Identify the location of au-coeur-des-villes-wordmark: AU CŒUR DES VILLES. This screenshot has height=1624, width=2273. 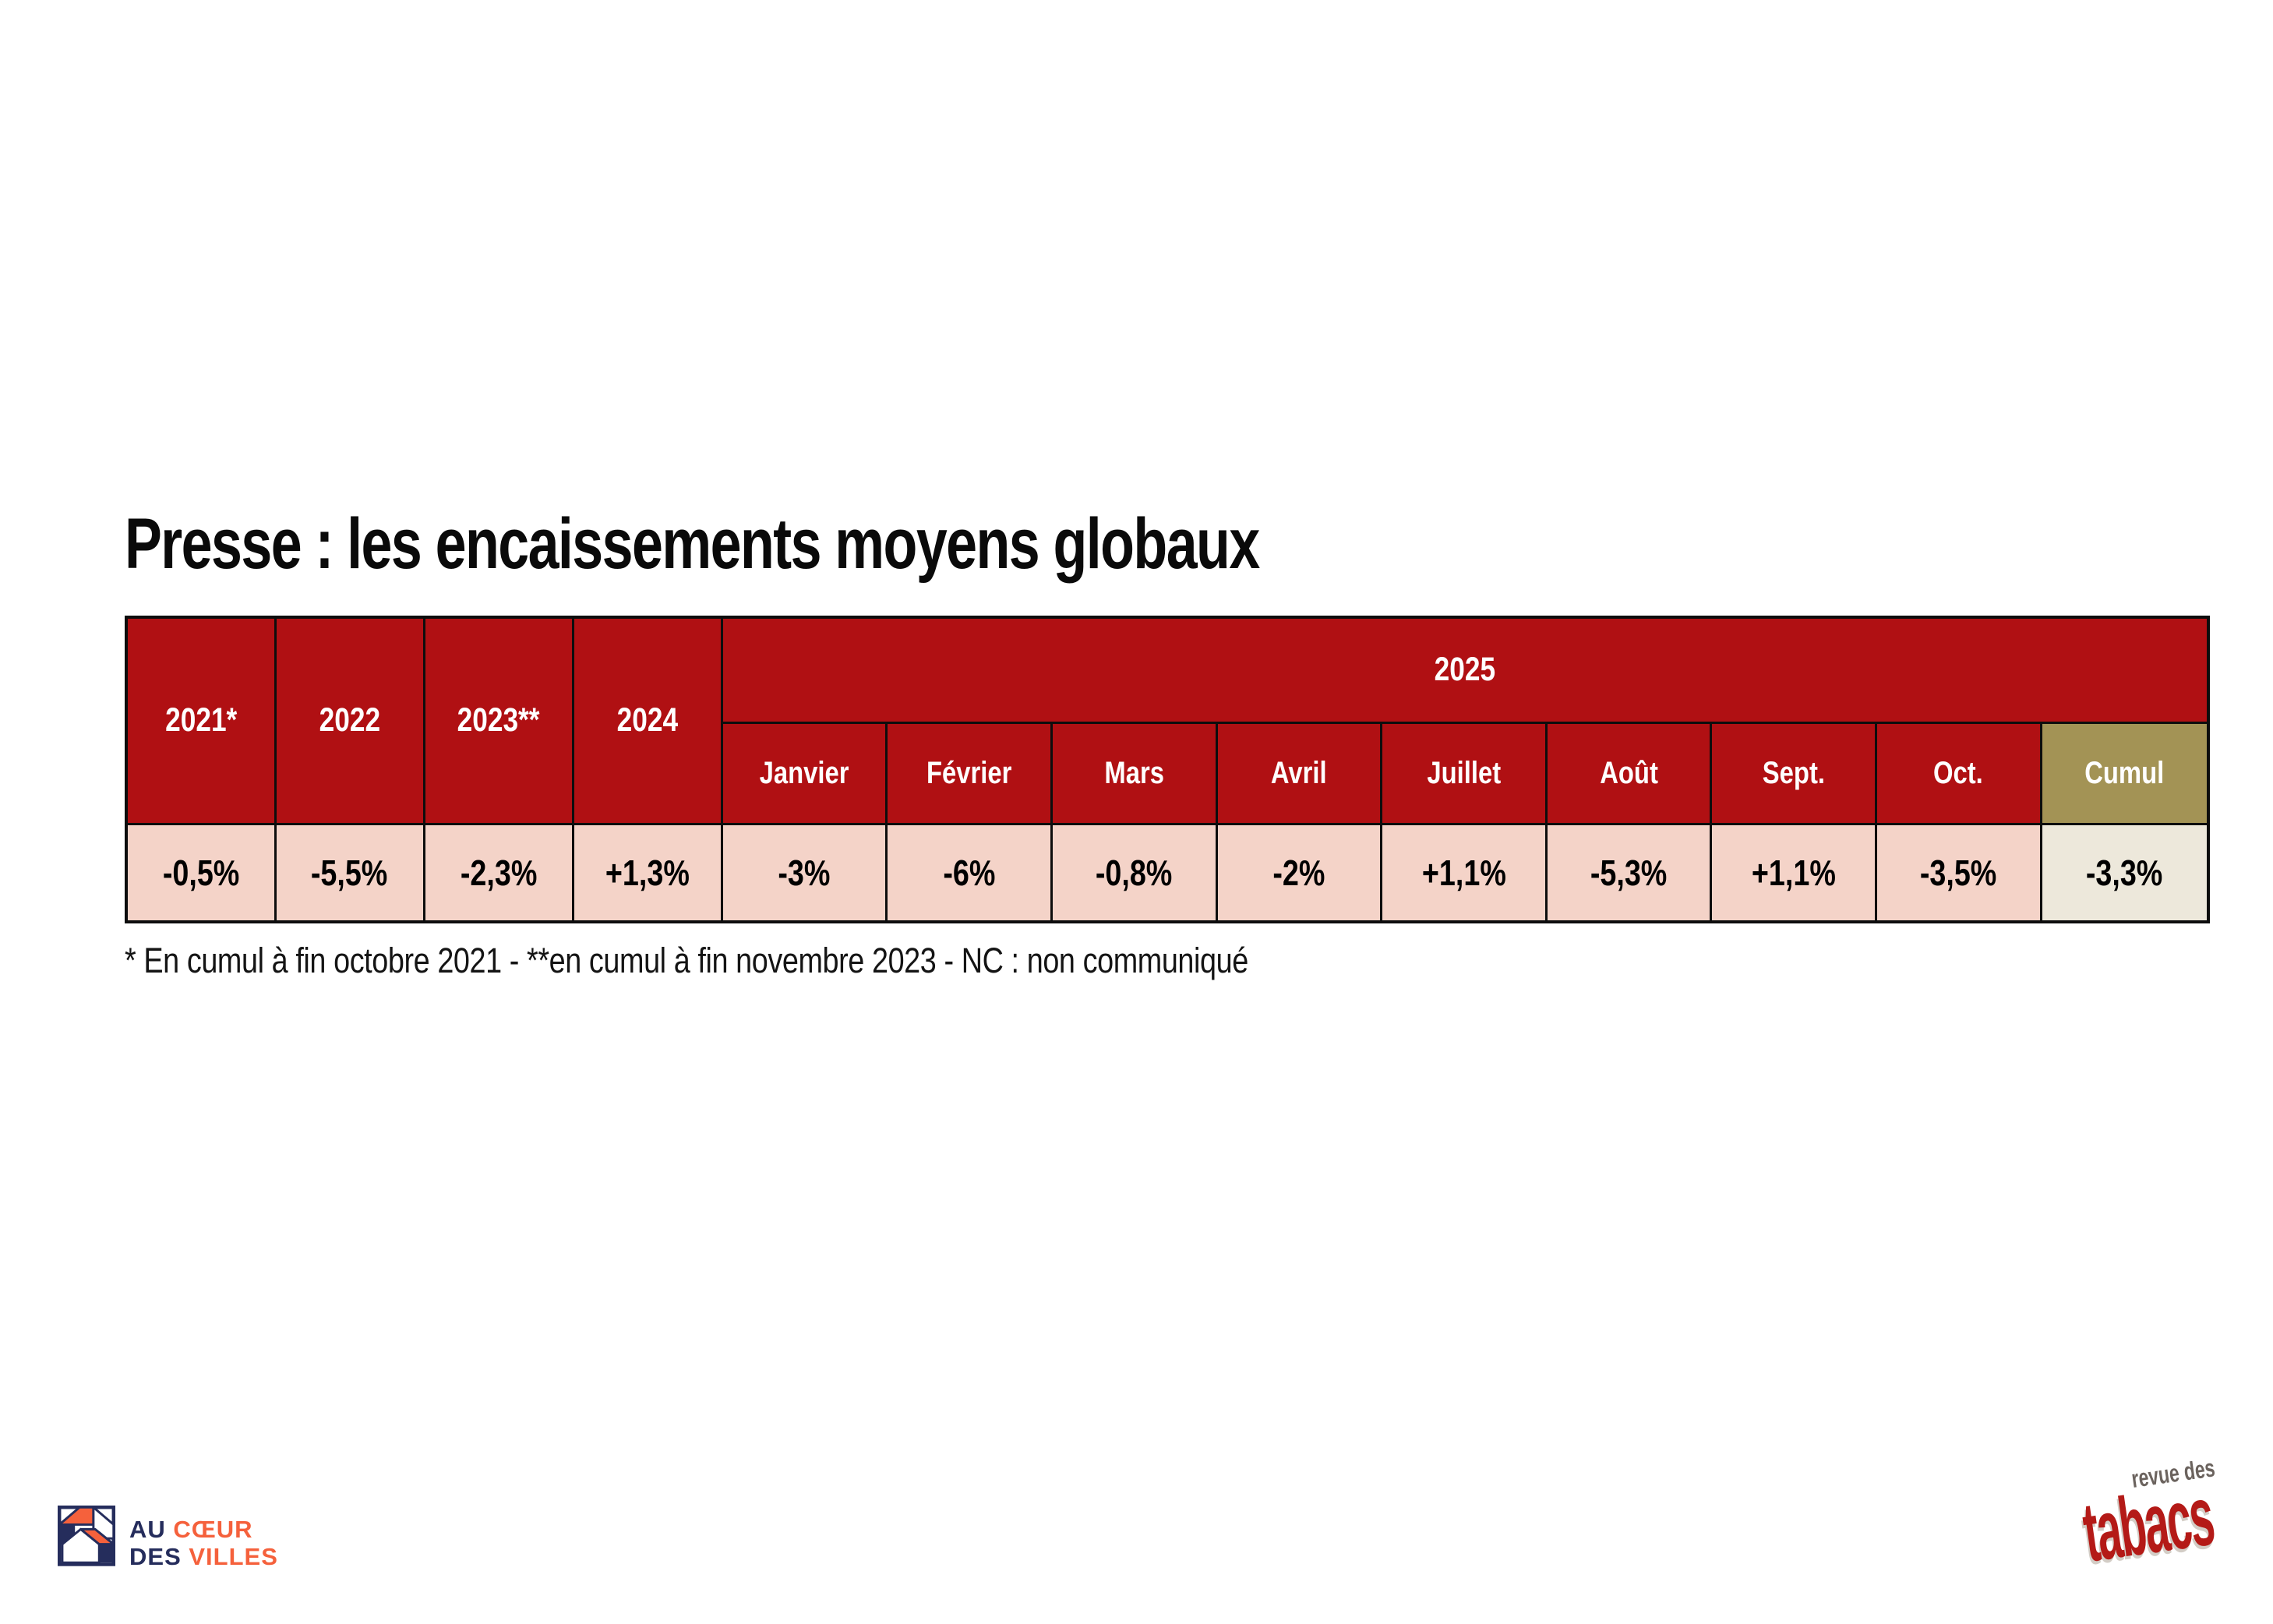
(204, 1543).